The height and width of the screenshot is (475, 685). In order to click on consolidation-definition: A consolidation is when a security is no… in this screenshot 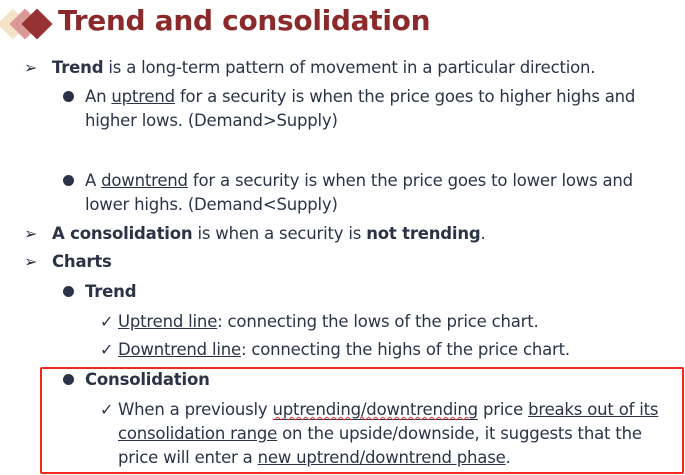, I will do `click(269, 233)`.